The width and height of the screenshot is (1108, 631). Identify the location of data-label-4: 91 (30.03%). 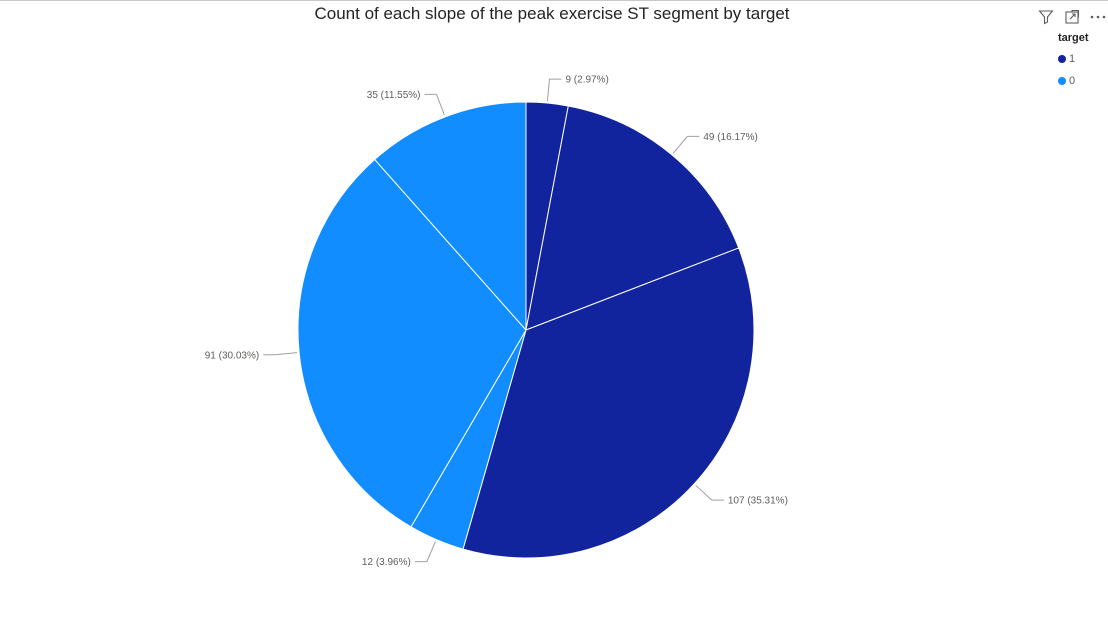
(232, 355).